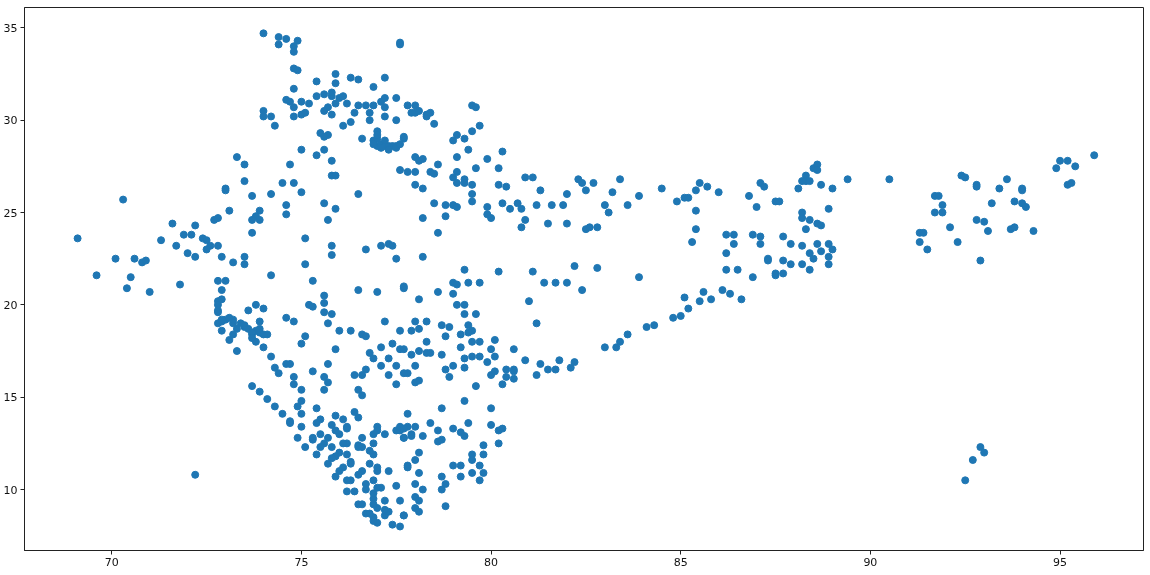 The height and width of the screenshot is (575, 1150). I want to click on x-tick-label: 80, so click(491, 562).